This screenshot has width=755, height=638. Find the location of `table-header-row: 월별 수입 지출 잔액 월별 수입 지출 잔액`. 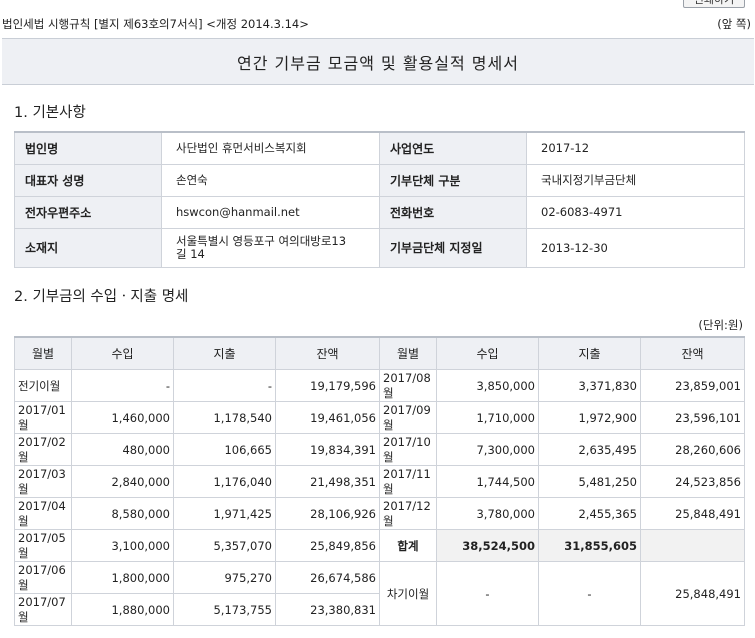

table-header-row: 월별 수입 지출 잔액 월별 수입 지출 잔액 is located at coordinates (379, 353).